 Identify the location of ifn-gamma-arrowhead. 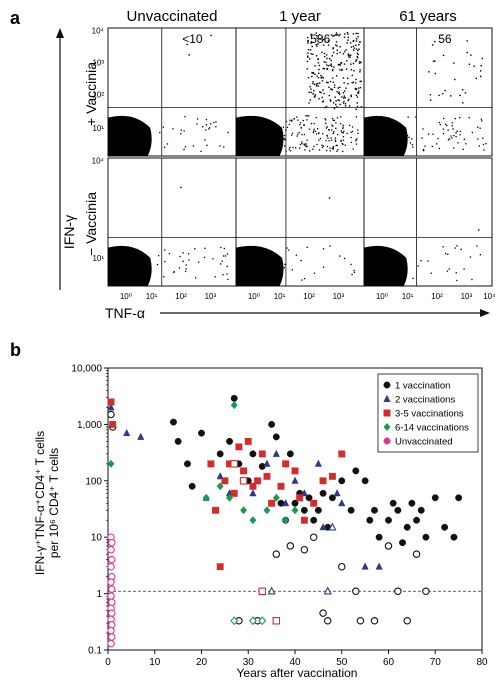
(60, 33).